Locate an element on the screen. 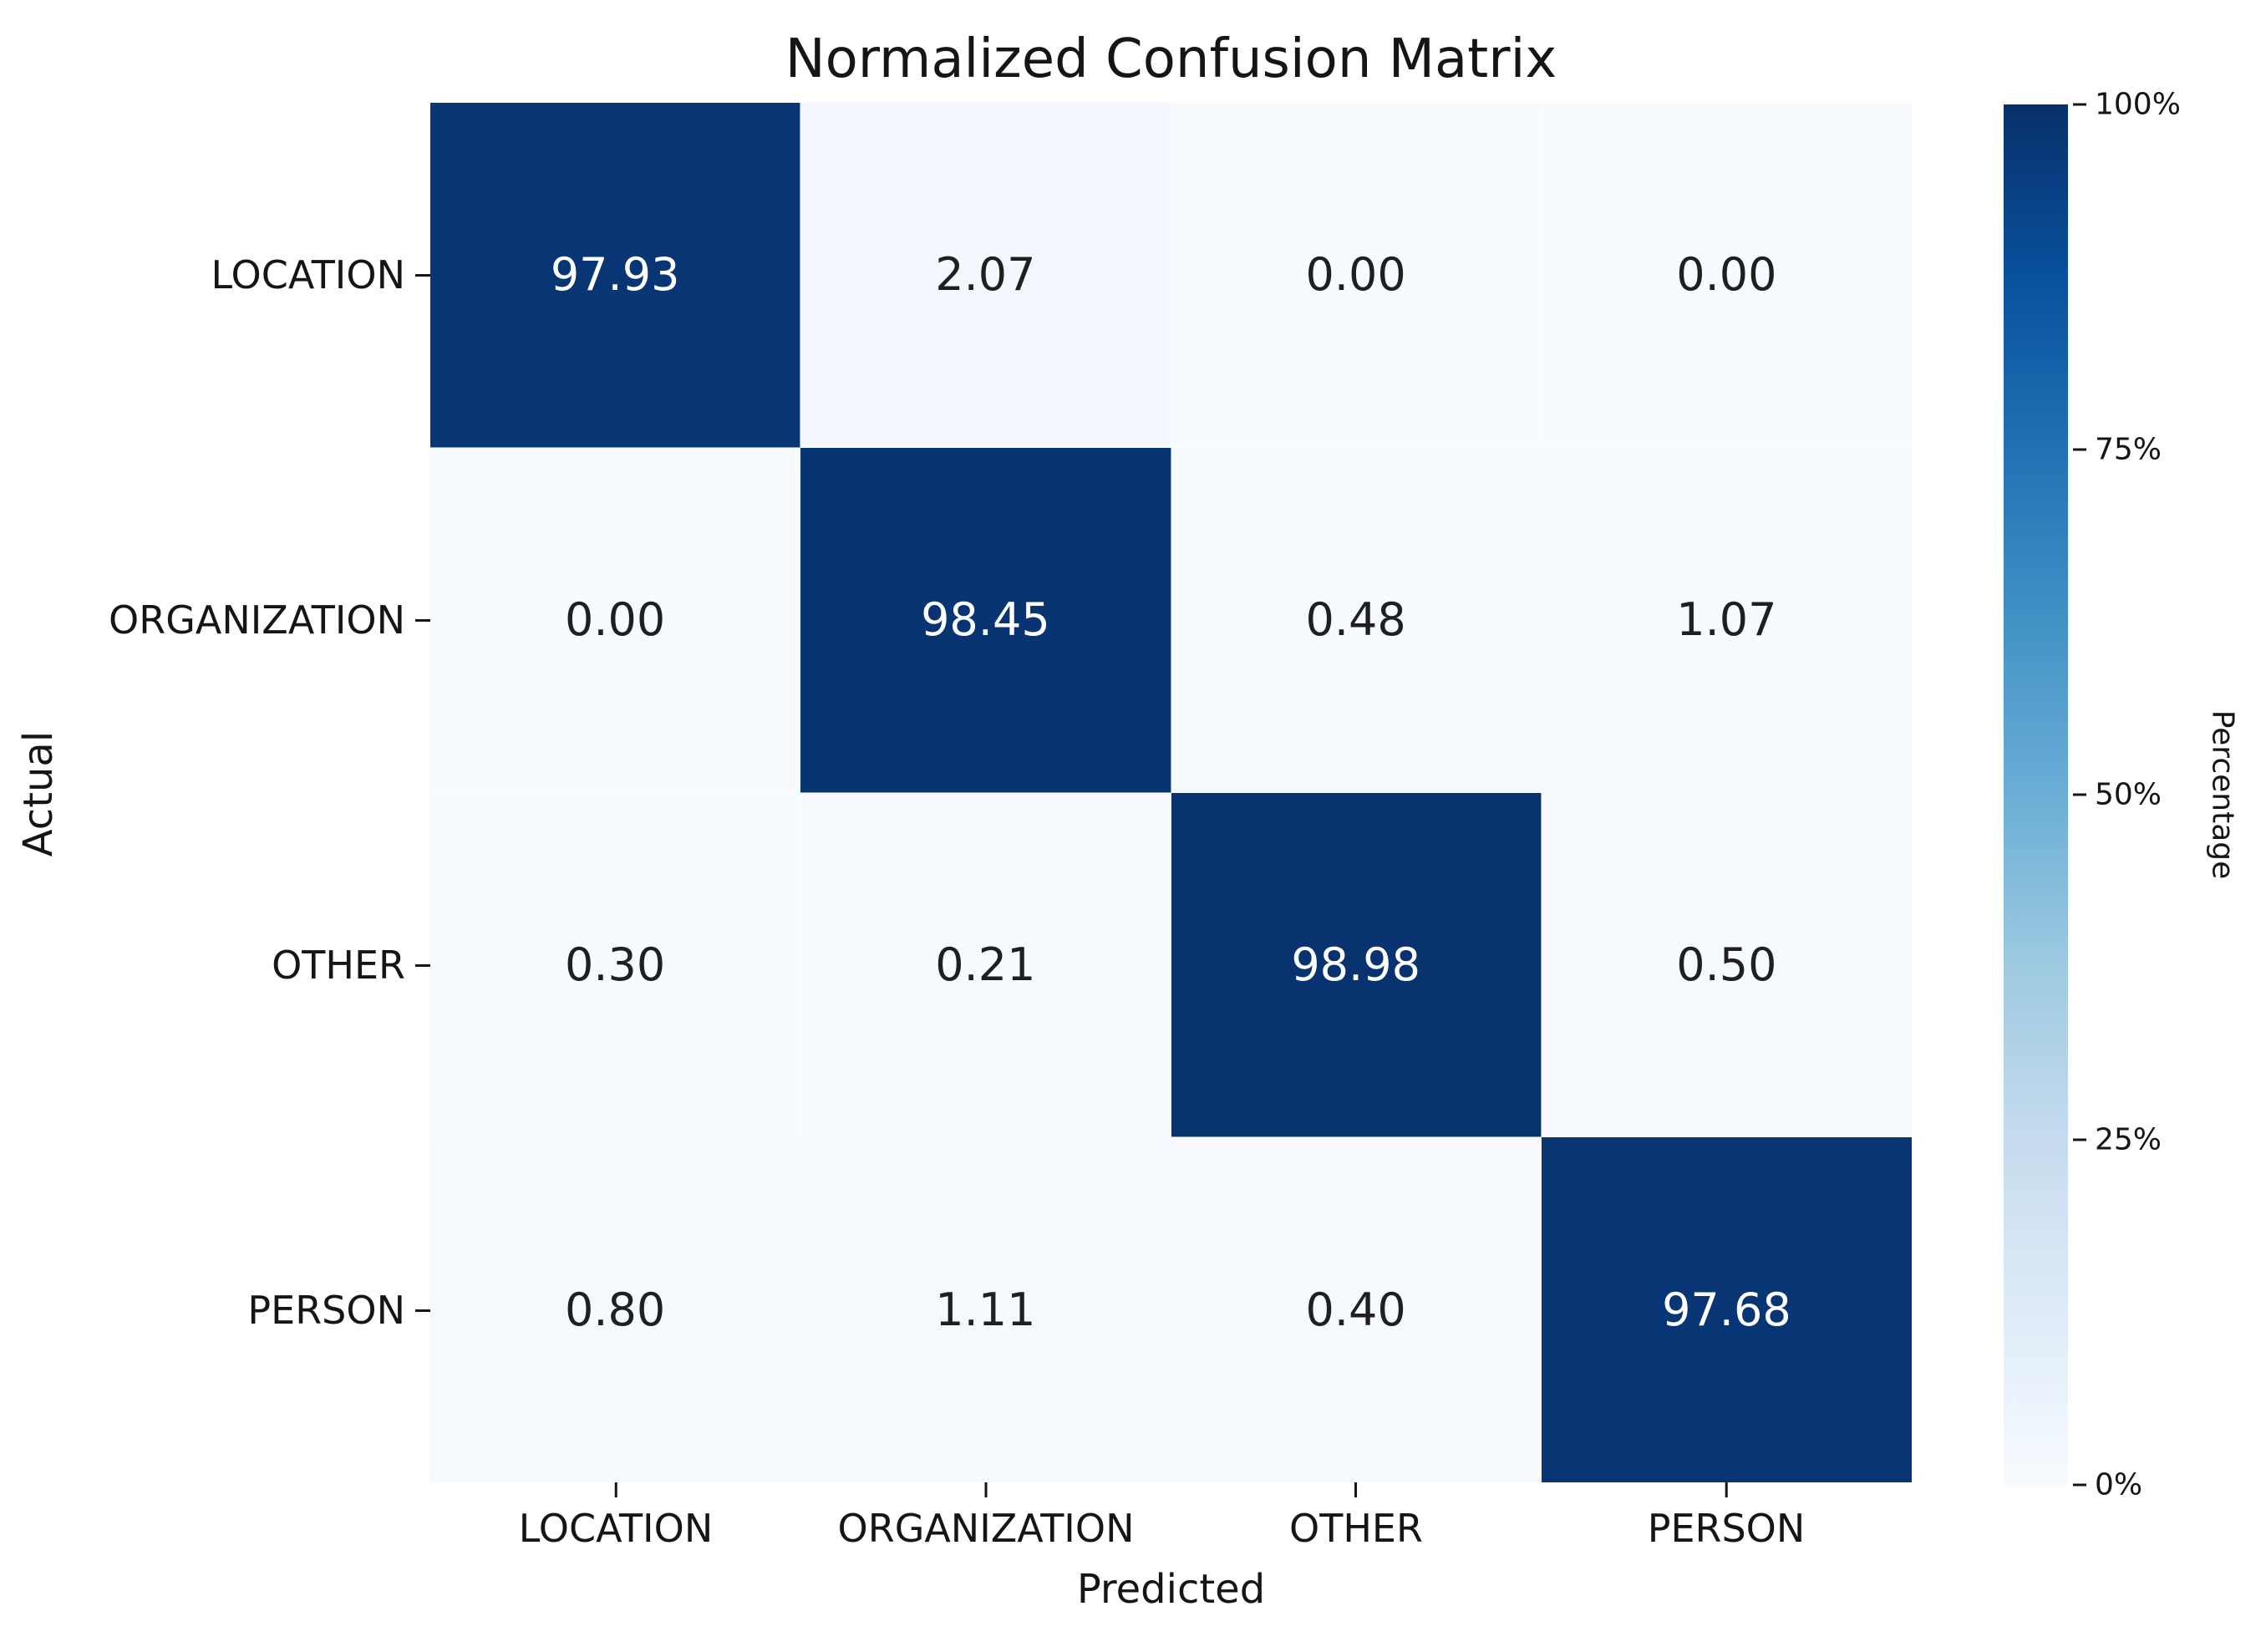 Image resolution: width=2266 pixels, height=1652 pixels. y-tick-person: PERSON is located at coordinates (338, 1310).